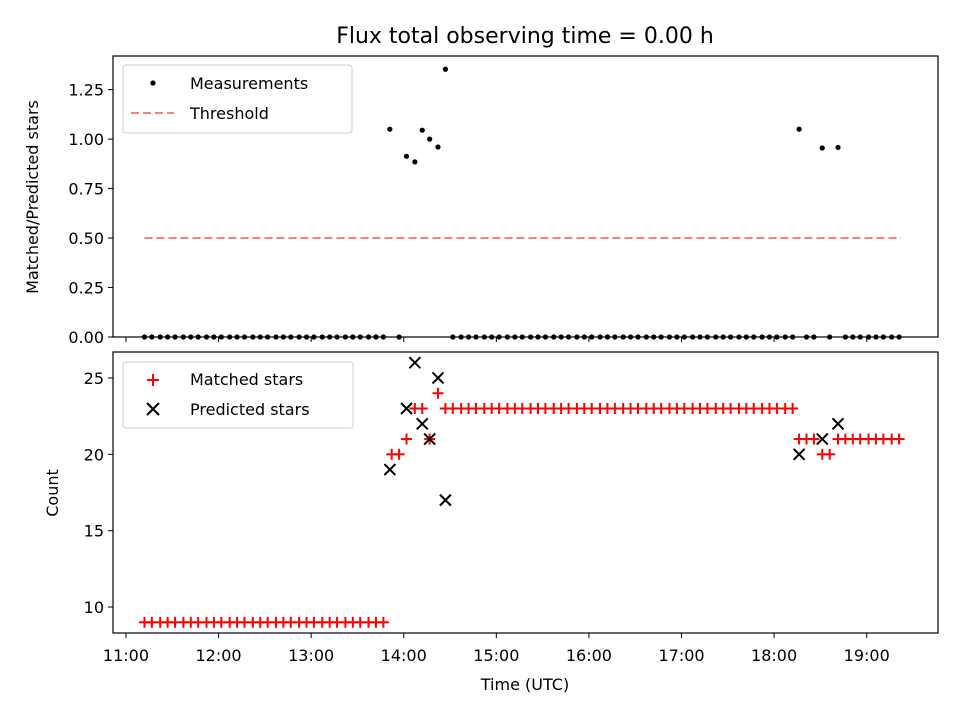 The height and width of the screenshot is (720, 960). Describe the element at coordinates (250, 409) in the screenshot. I see `legend-predicted-label: Predicted stars` at that location.